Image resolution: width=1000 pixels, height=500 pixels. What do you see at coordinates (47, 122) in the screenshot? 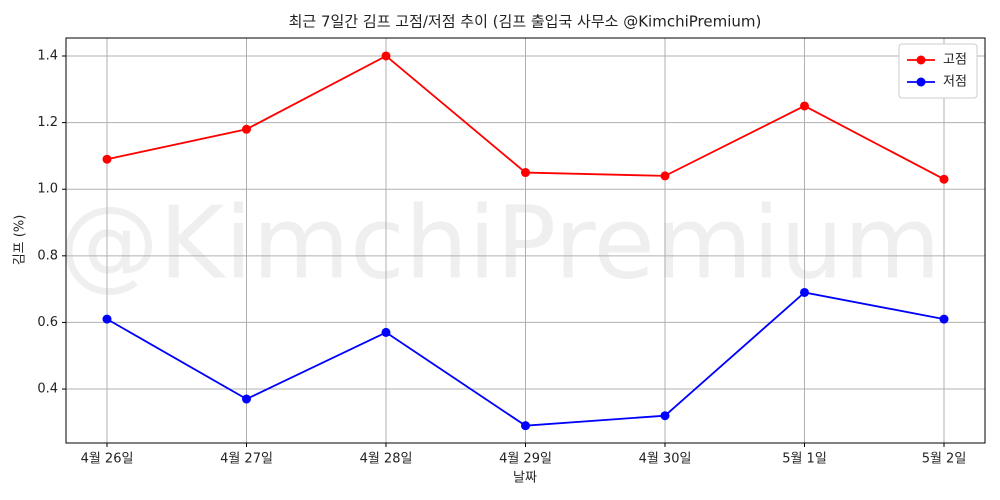
I see `y-tick-label: 1.2` at bounding box center [47, 122].